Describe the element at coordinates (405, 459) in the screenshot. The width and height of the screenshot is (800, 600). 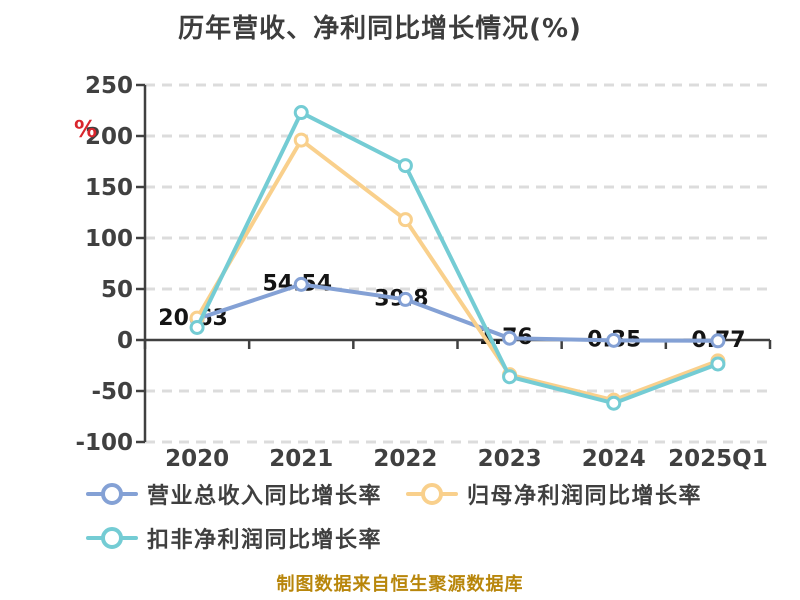
I see `x-axis-label: 2022` at that location.